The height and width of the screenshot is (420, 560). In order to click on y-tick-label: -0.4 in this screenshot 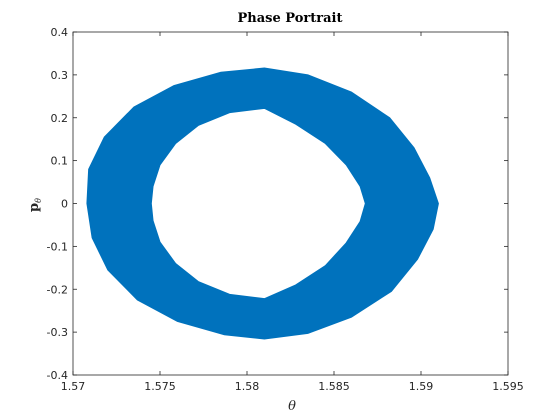, I will do `click(57, 375)`.